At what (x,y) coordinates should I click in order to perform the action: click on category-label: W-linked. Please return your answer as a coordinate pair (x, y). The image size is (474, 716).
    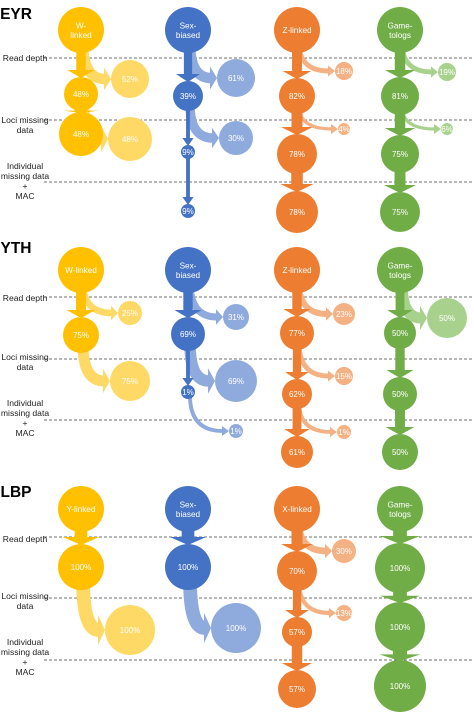
    Looking at the image, I should click on (81, 30).